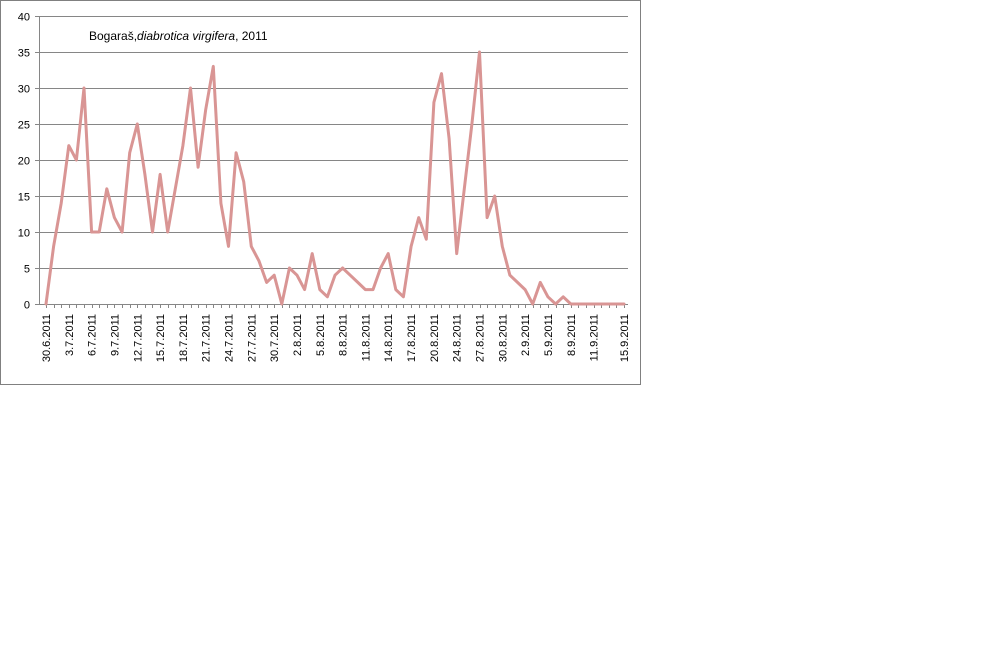 The width and height of the screenshot is (985, 672). Describe the element at coordinates (298, 335) in the screenshot. I see `x-tick-label: 2.8.2011` at that location.